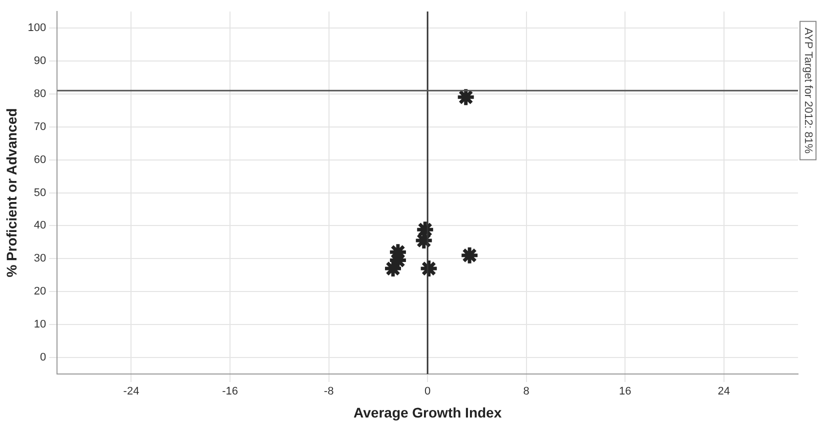 Image resolution: width=820 pixels, height=426 pixels. I want to click on x-tick-label: 8, so click(526, 392).